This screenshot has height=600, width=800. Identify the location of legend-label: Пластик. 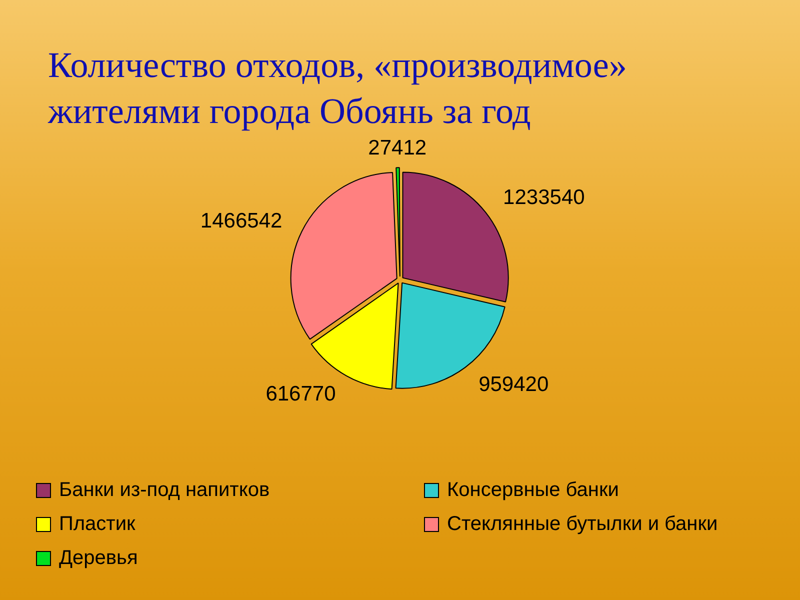
(97, 524).